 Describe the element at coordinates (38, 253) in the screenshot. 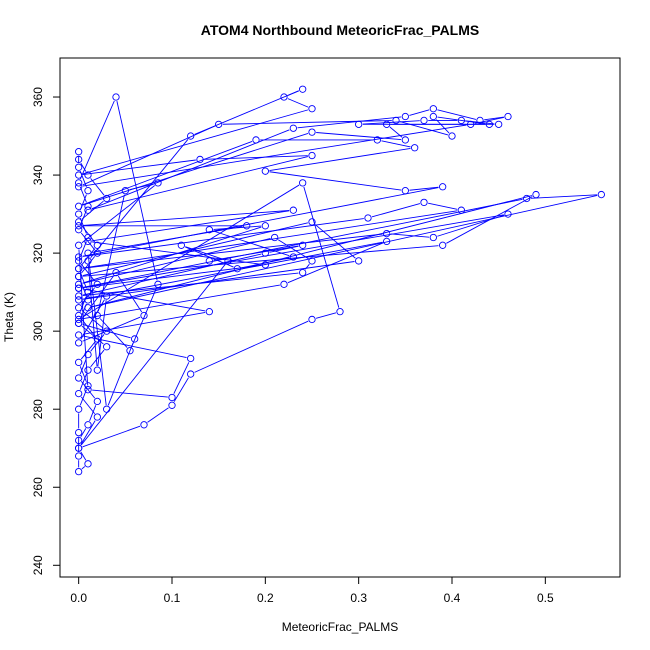

I see `y-tick-label: 320` at that location.